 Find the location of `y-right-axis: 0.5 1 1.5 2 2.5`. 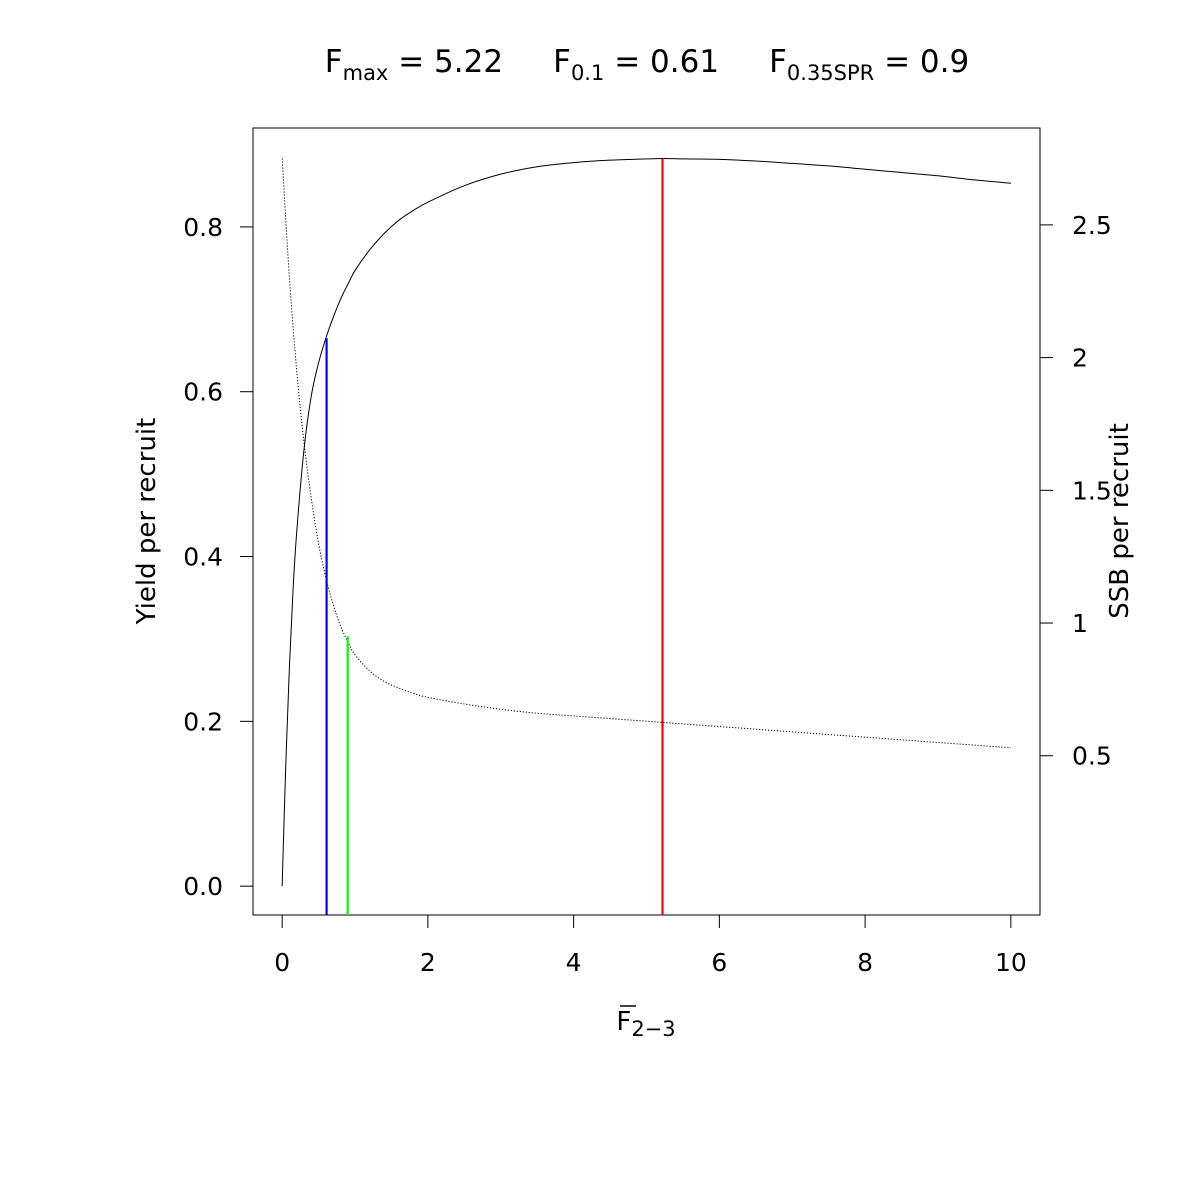

y-right-axis: 0.5 1 1.5 2 2.5 is located at coordinates (1075, 491).